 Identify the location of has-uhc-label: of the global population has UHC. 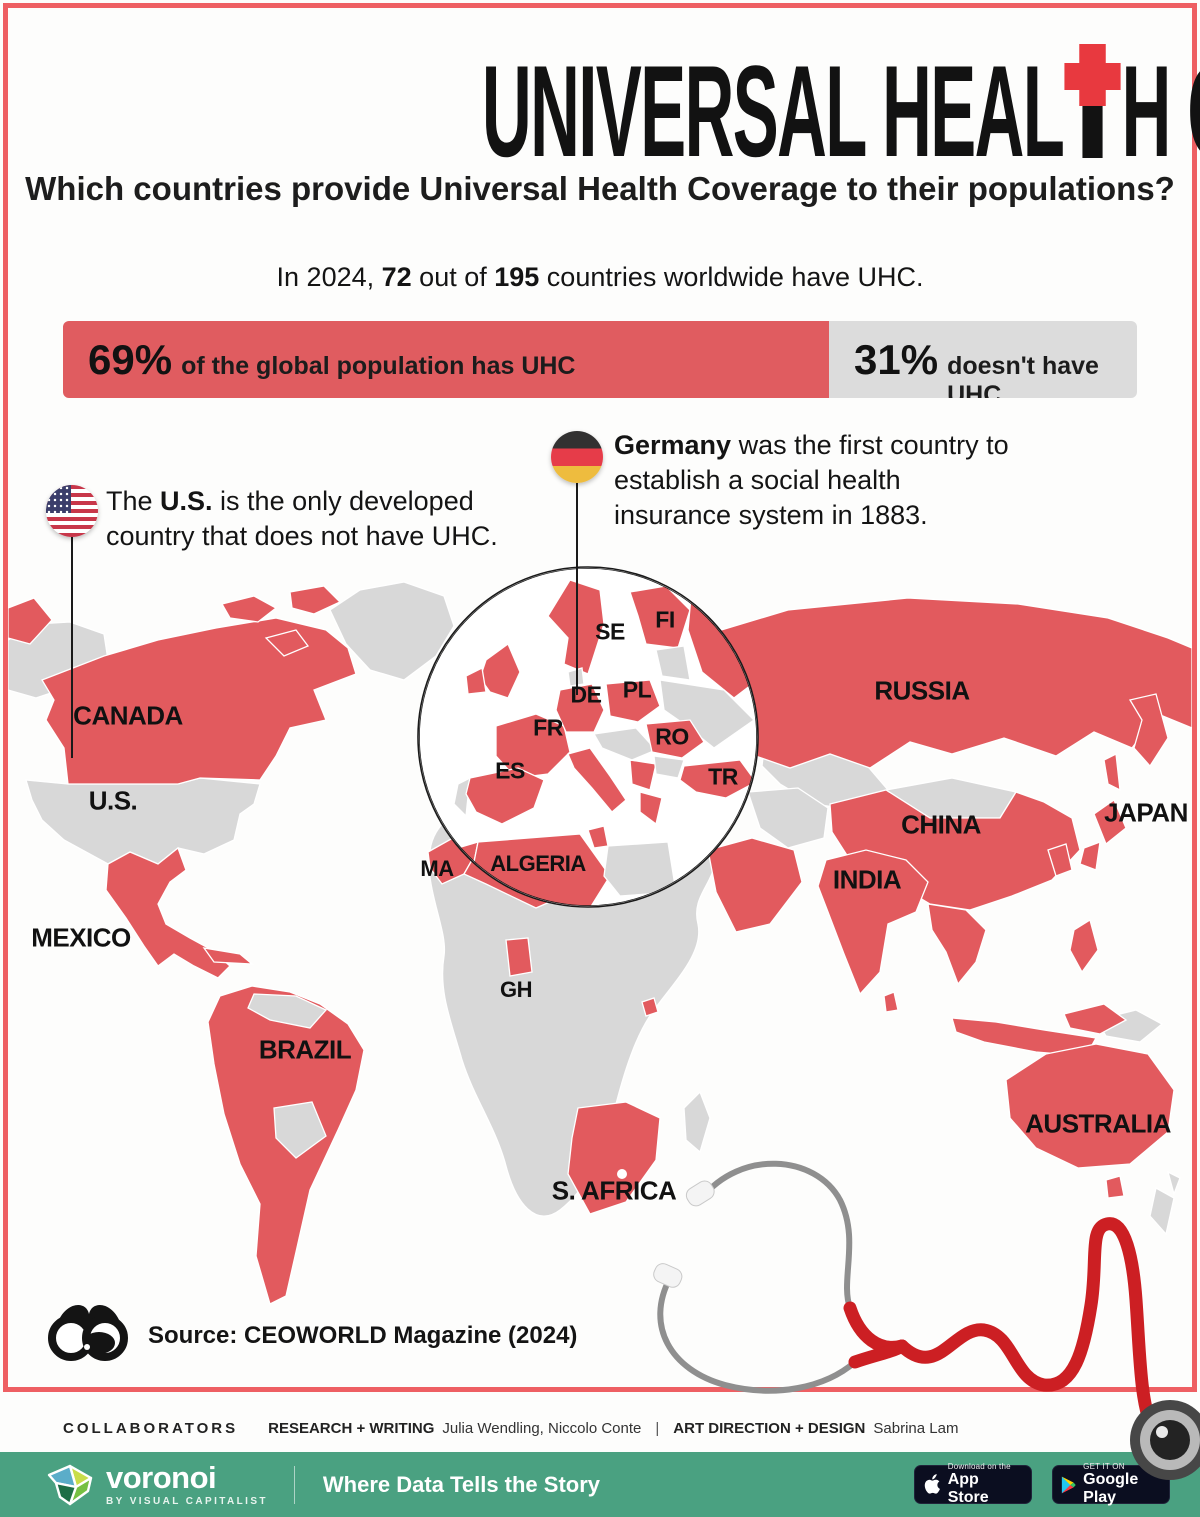
(378, 366).